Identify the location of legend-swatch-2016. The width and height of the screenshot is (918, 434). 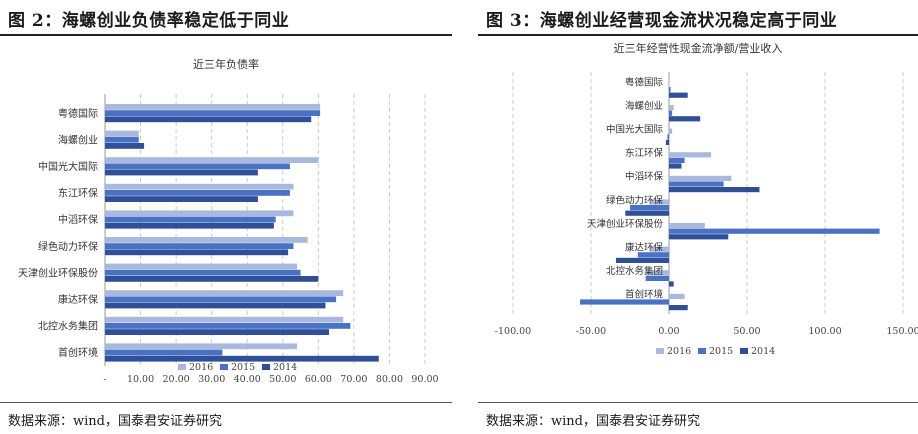
(660, 351).